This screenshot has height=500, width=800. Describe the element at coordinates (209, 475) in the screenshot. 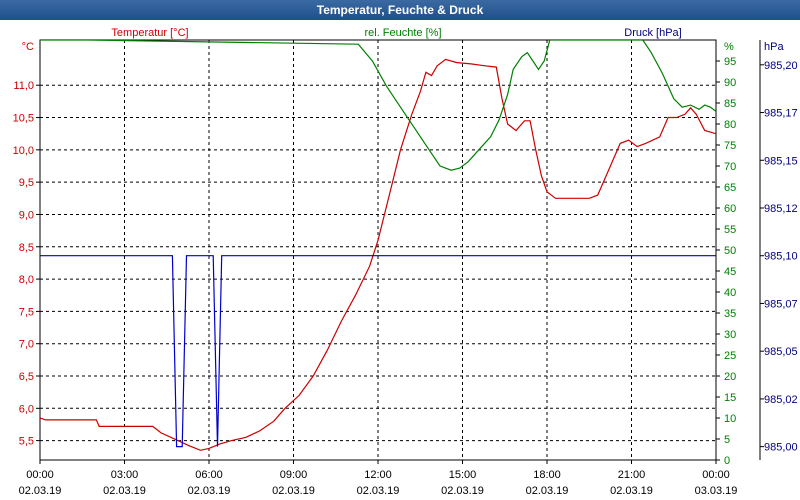

I see `x-tick-label: 06:00` at that location.